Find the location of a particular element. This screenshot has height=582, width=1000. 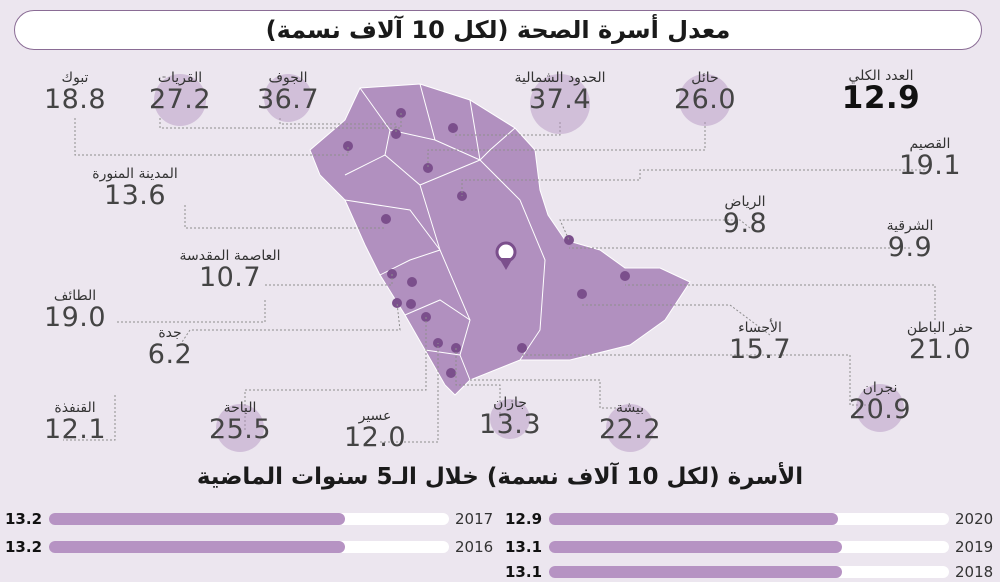

history-bar-2019: 13.1 2019 is located at coordinates (750, 547).